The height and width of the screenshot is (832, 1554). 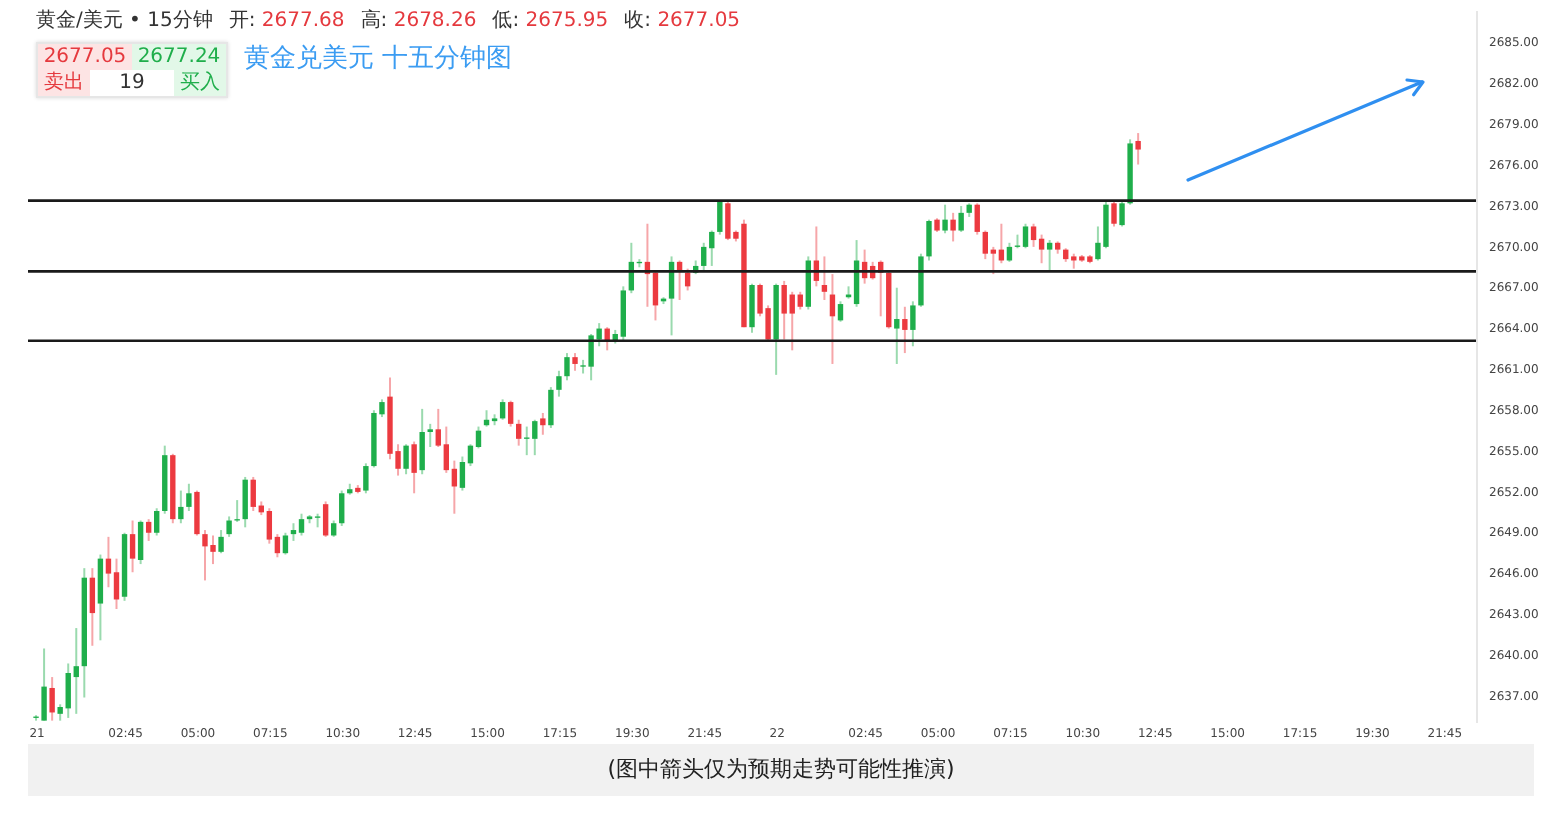 I want to click on annotation: 19, so click(x=132, y=83).